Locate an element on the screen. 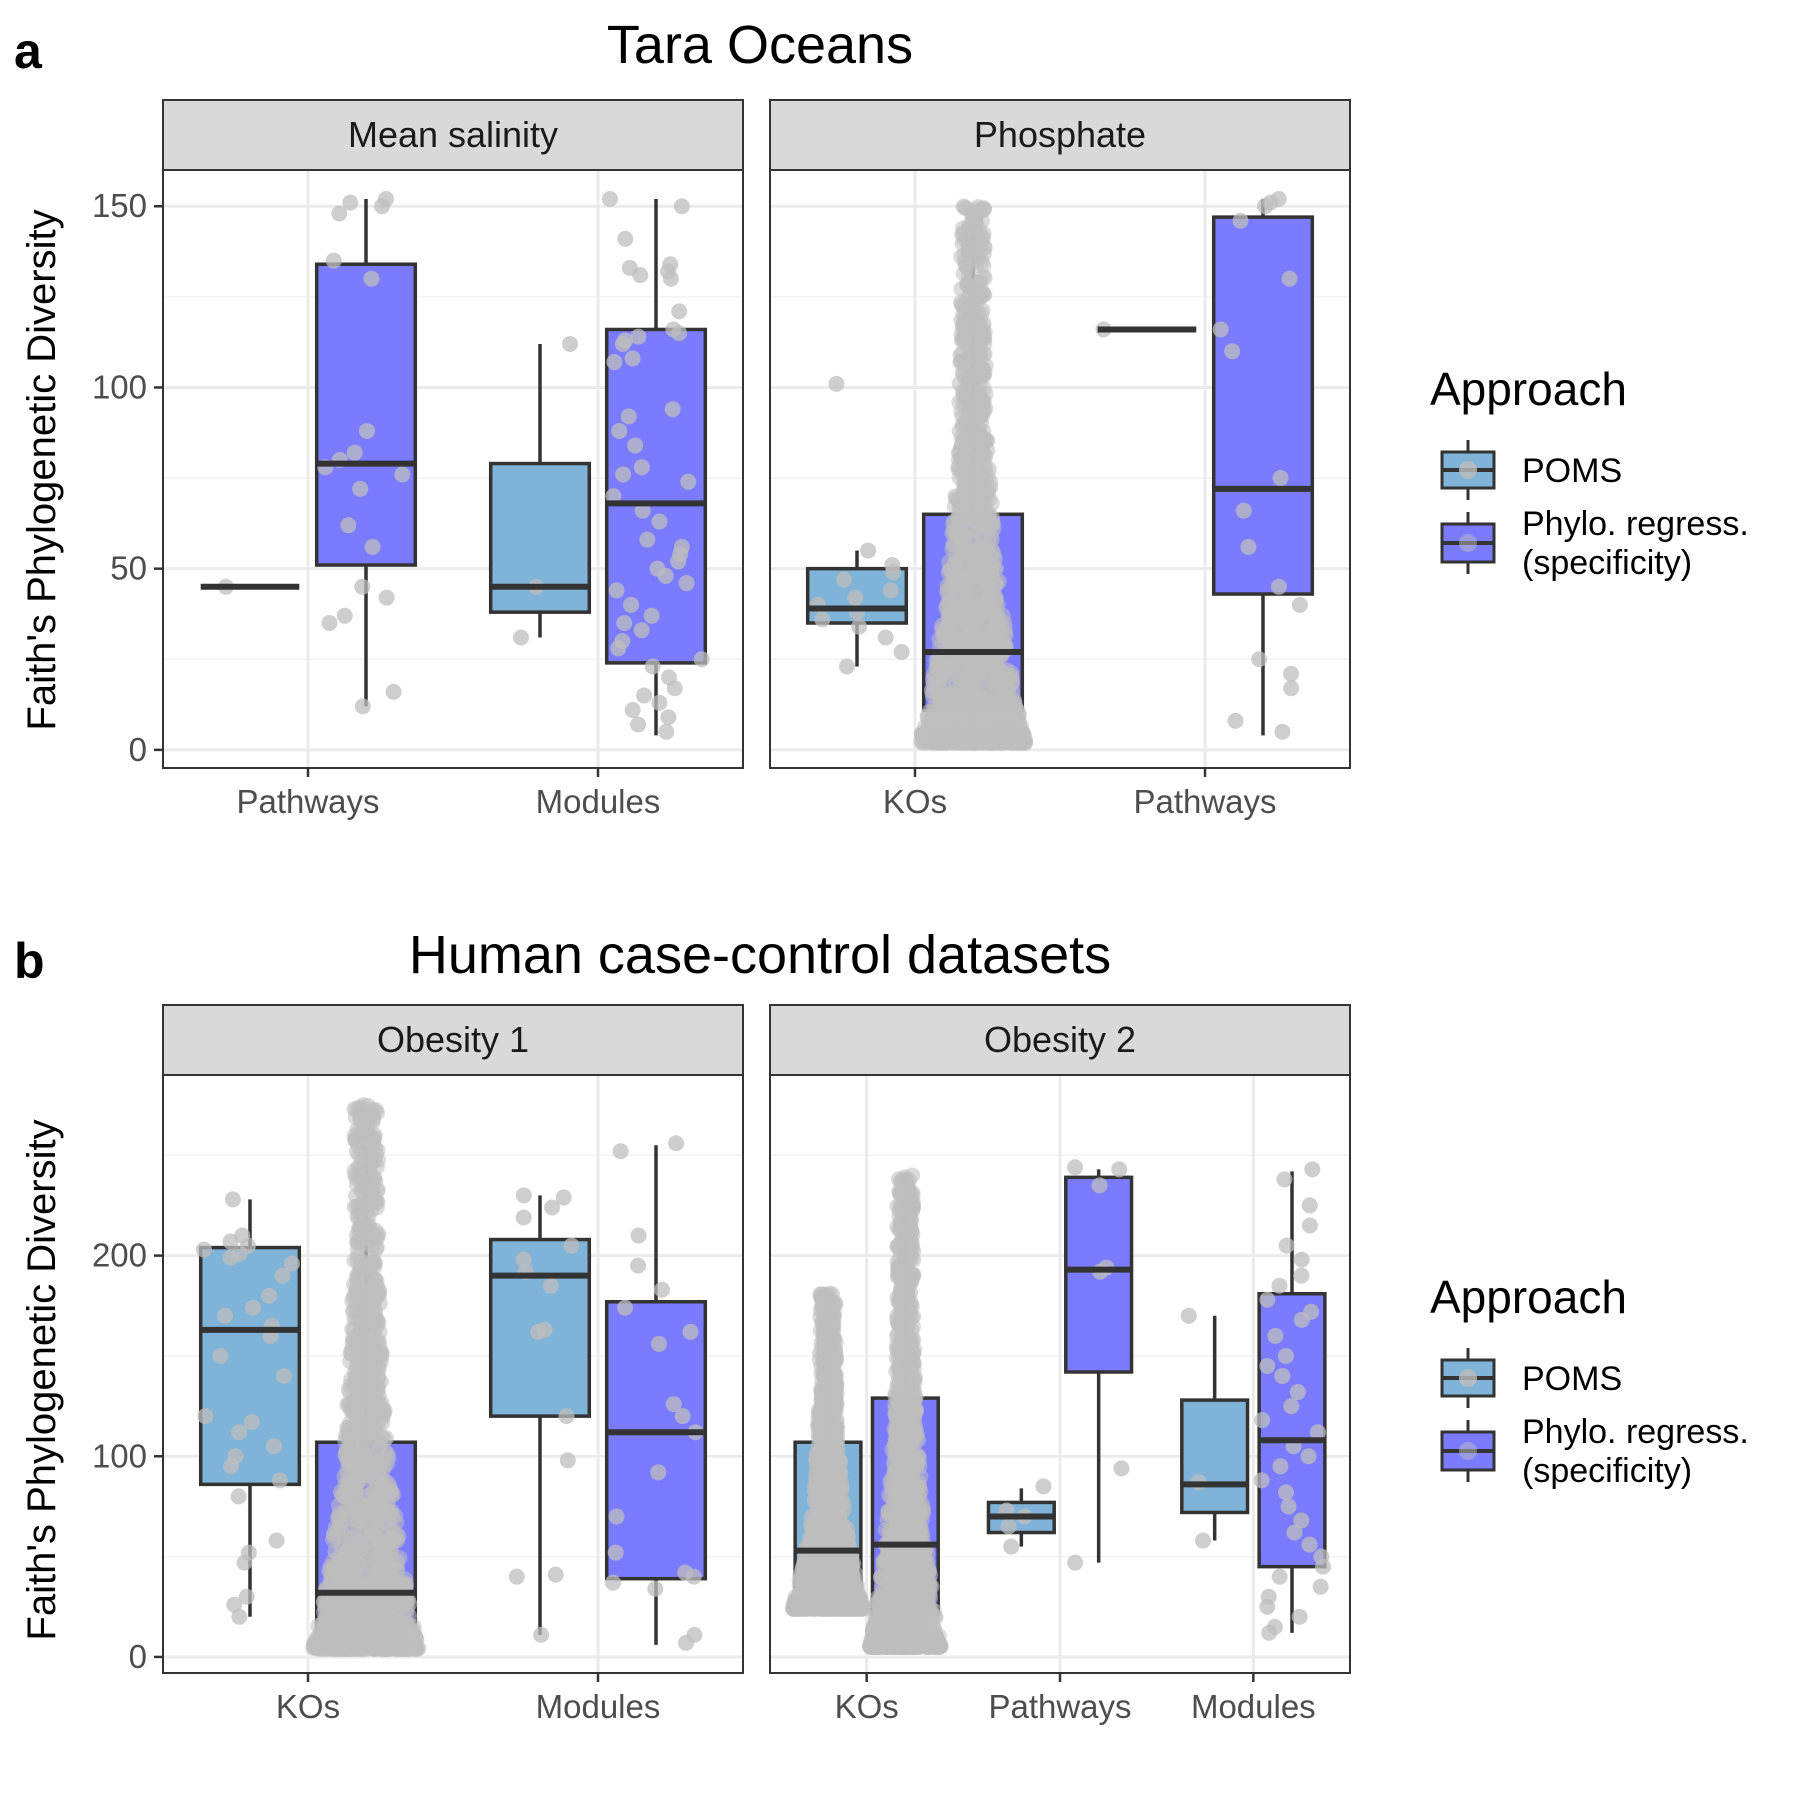  y-tick-label: 100 is located at coordinates (119, 386).